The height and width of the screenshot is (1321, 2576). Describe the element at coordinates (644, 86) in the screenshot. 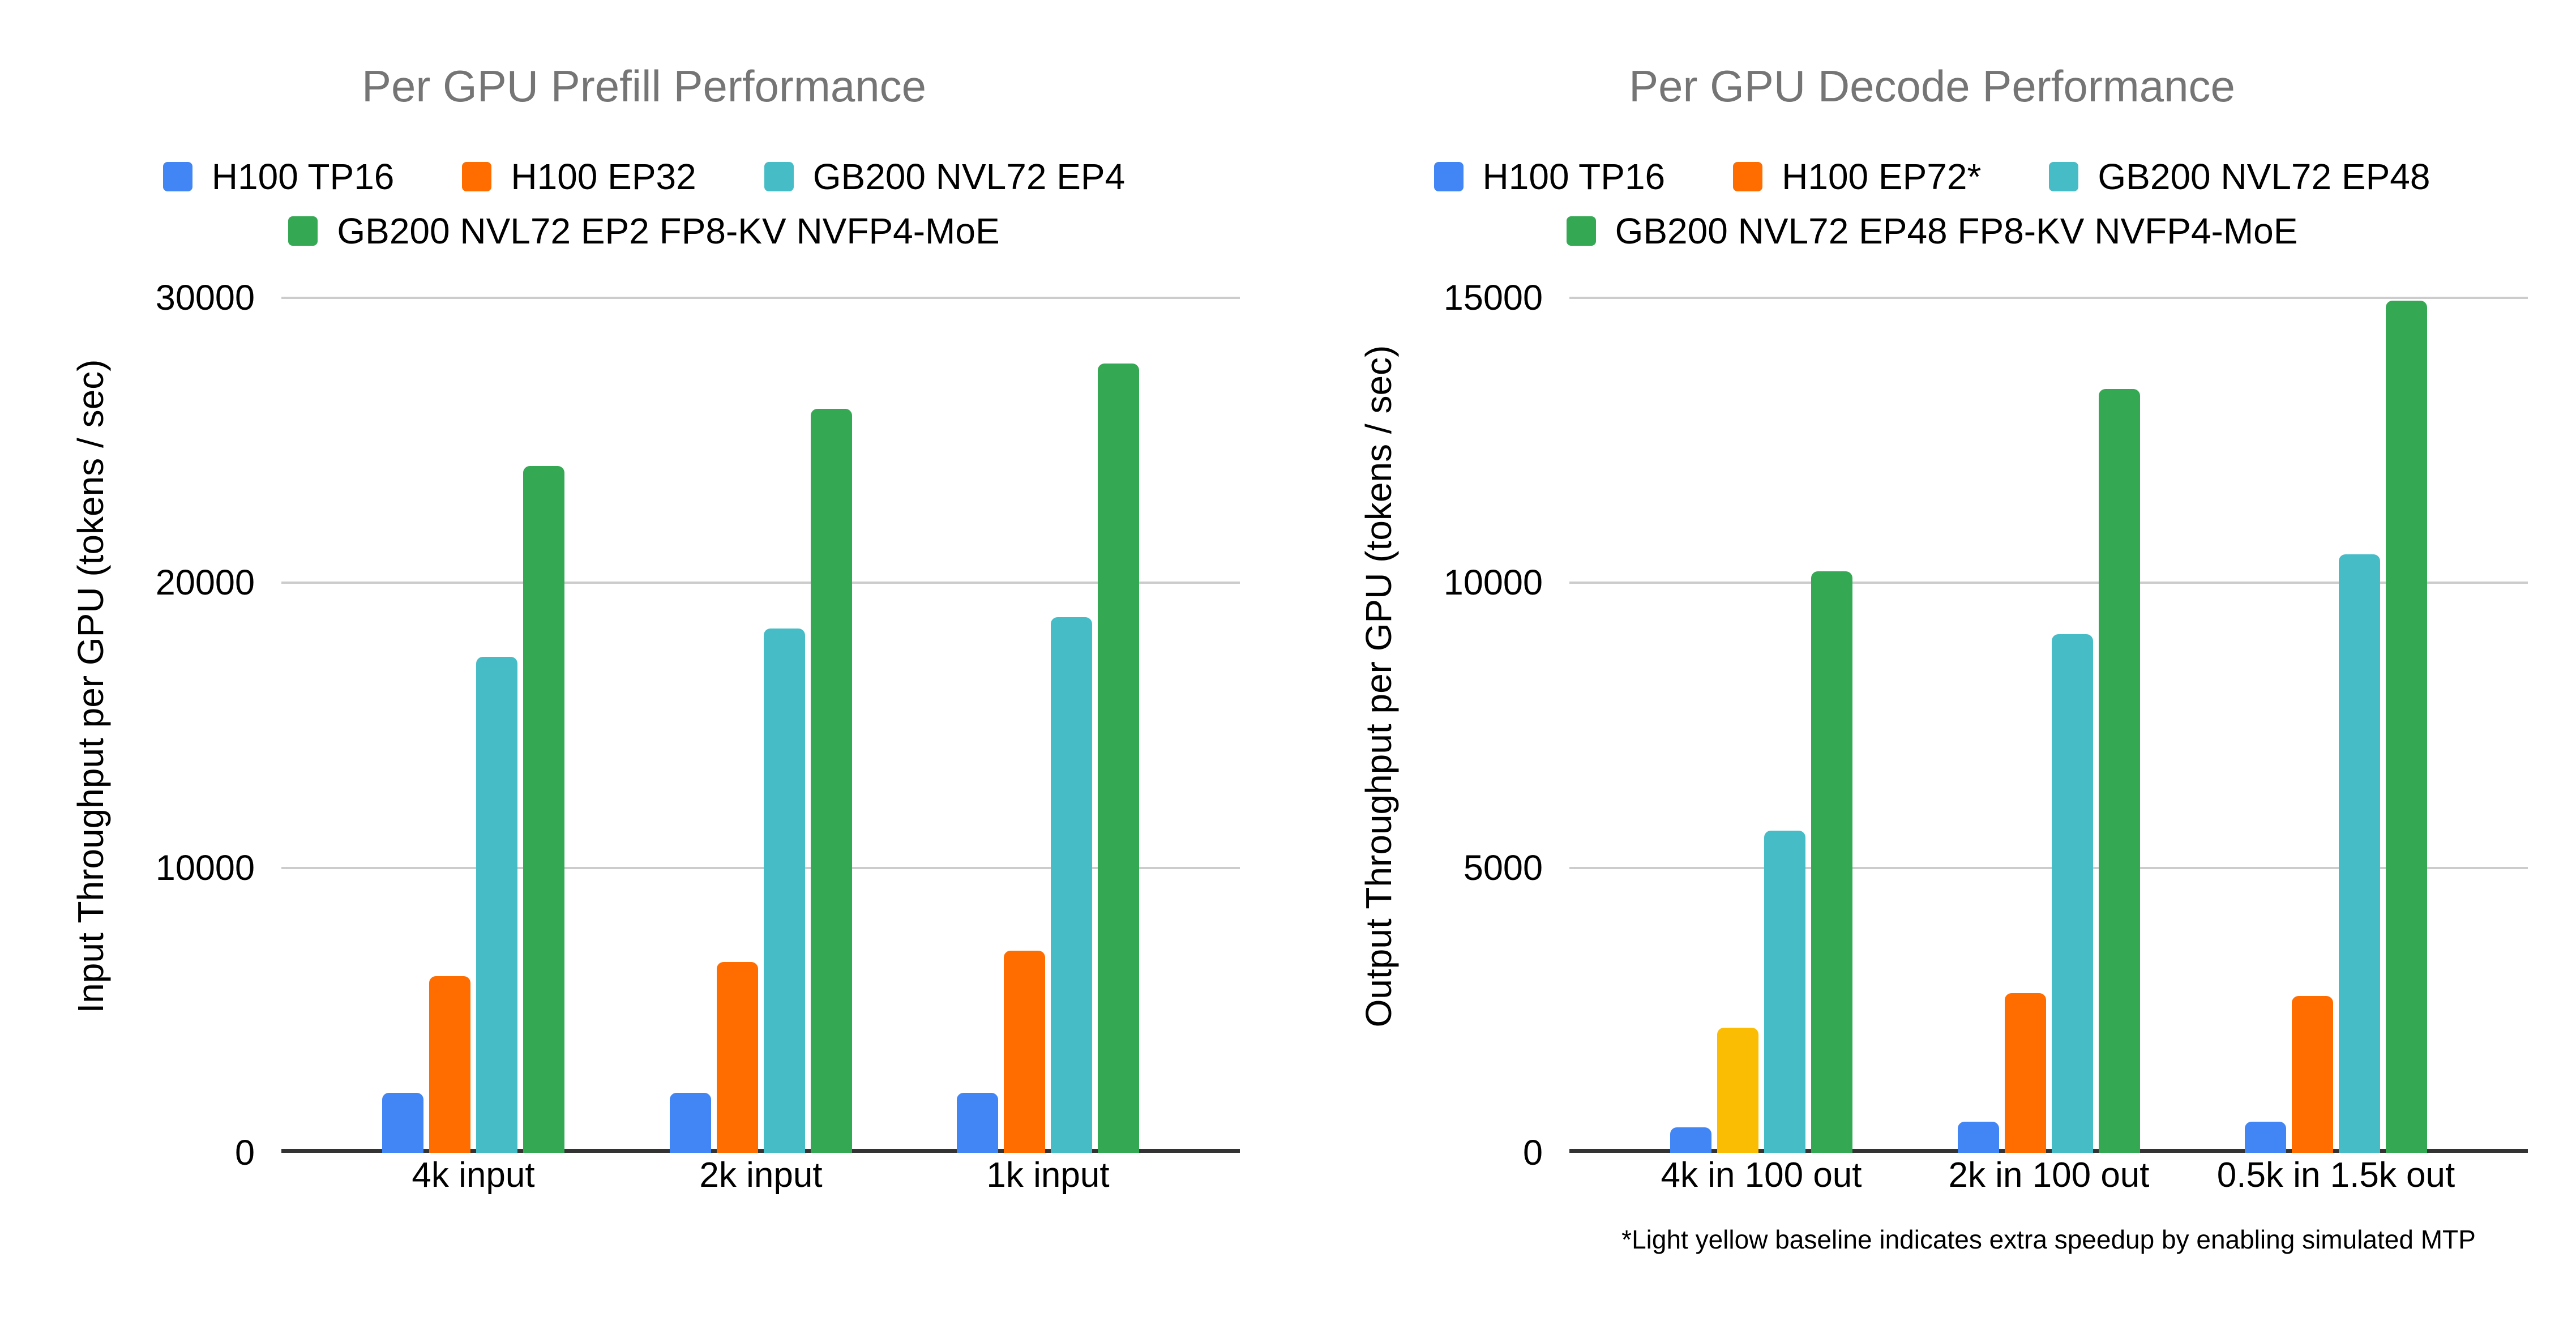

I see `prefill-chart-title: Per GPU Prefill Performance` at that location.